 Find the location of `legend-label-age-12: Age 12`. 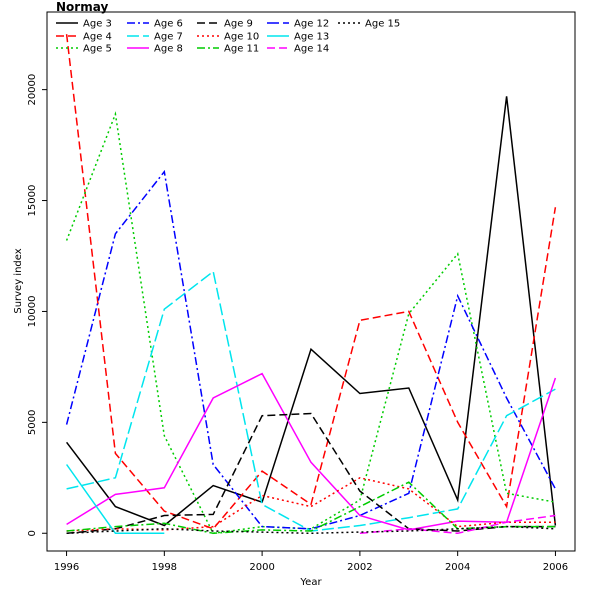

legend-label-age-12: Age 12 is located at coordinates (311, 24).